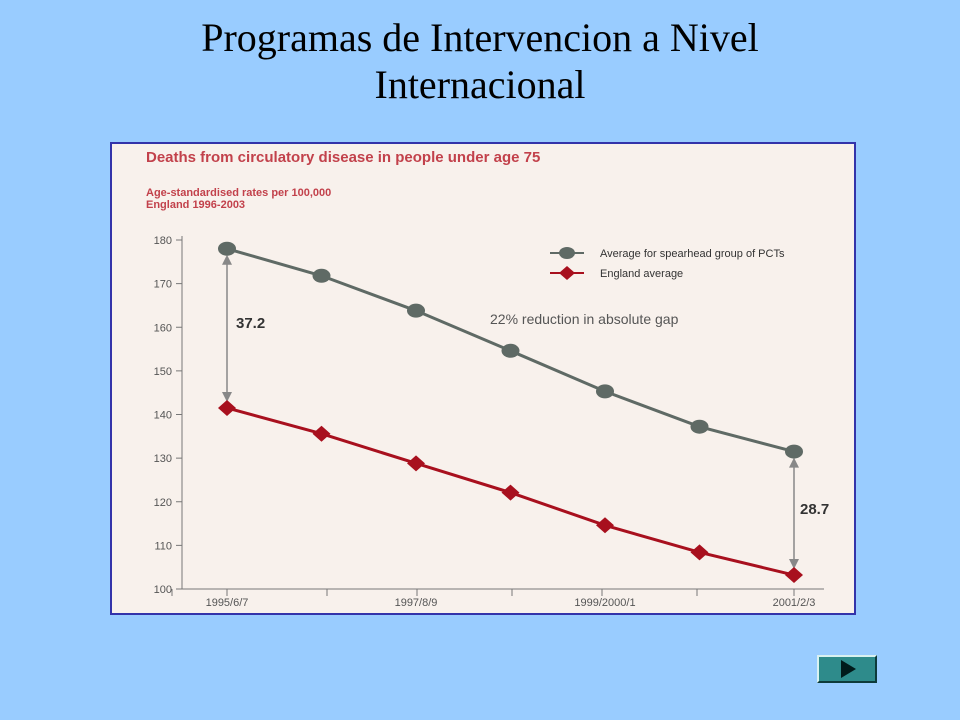  I want to click on chart-subtitle-line-2: England 1996-2003, so click(195, 205).